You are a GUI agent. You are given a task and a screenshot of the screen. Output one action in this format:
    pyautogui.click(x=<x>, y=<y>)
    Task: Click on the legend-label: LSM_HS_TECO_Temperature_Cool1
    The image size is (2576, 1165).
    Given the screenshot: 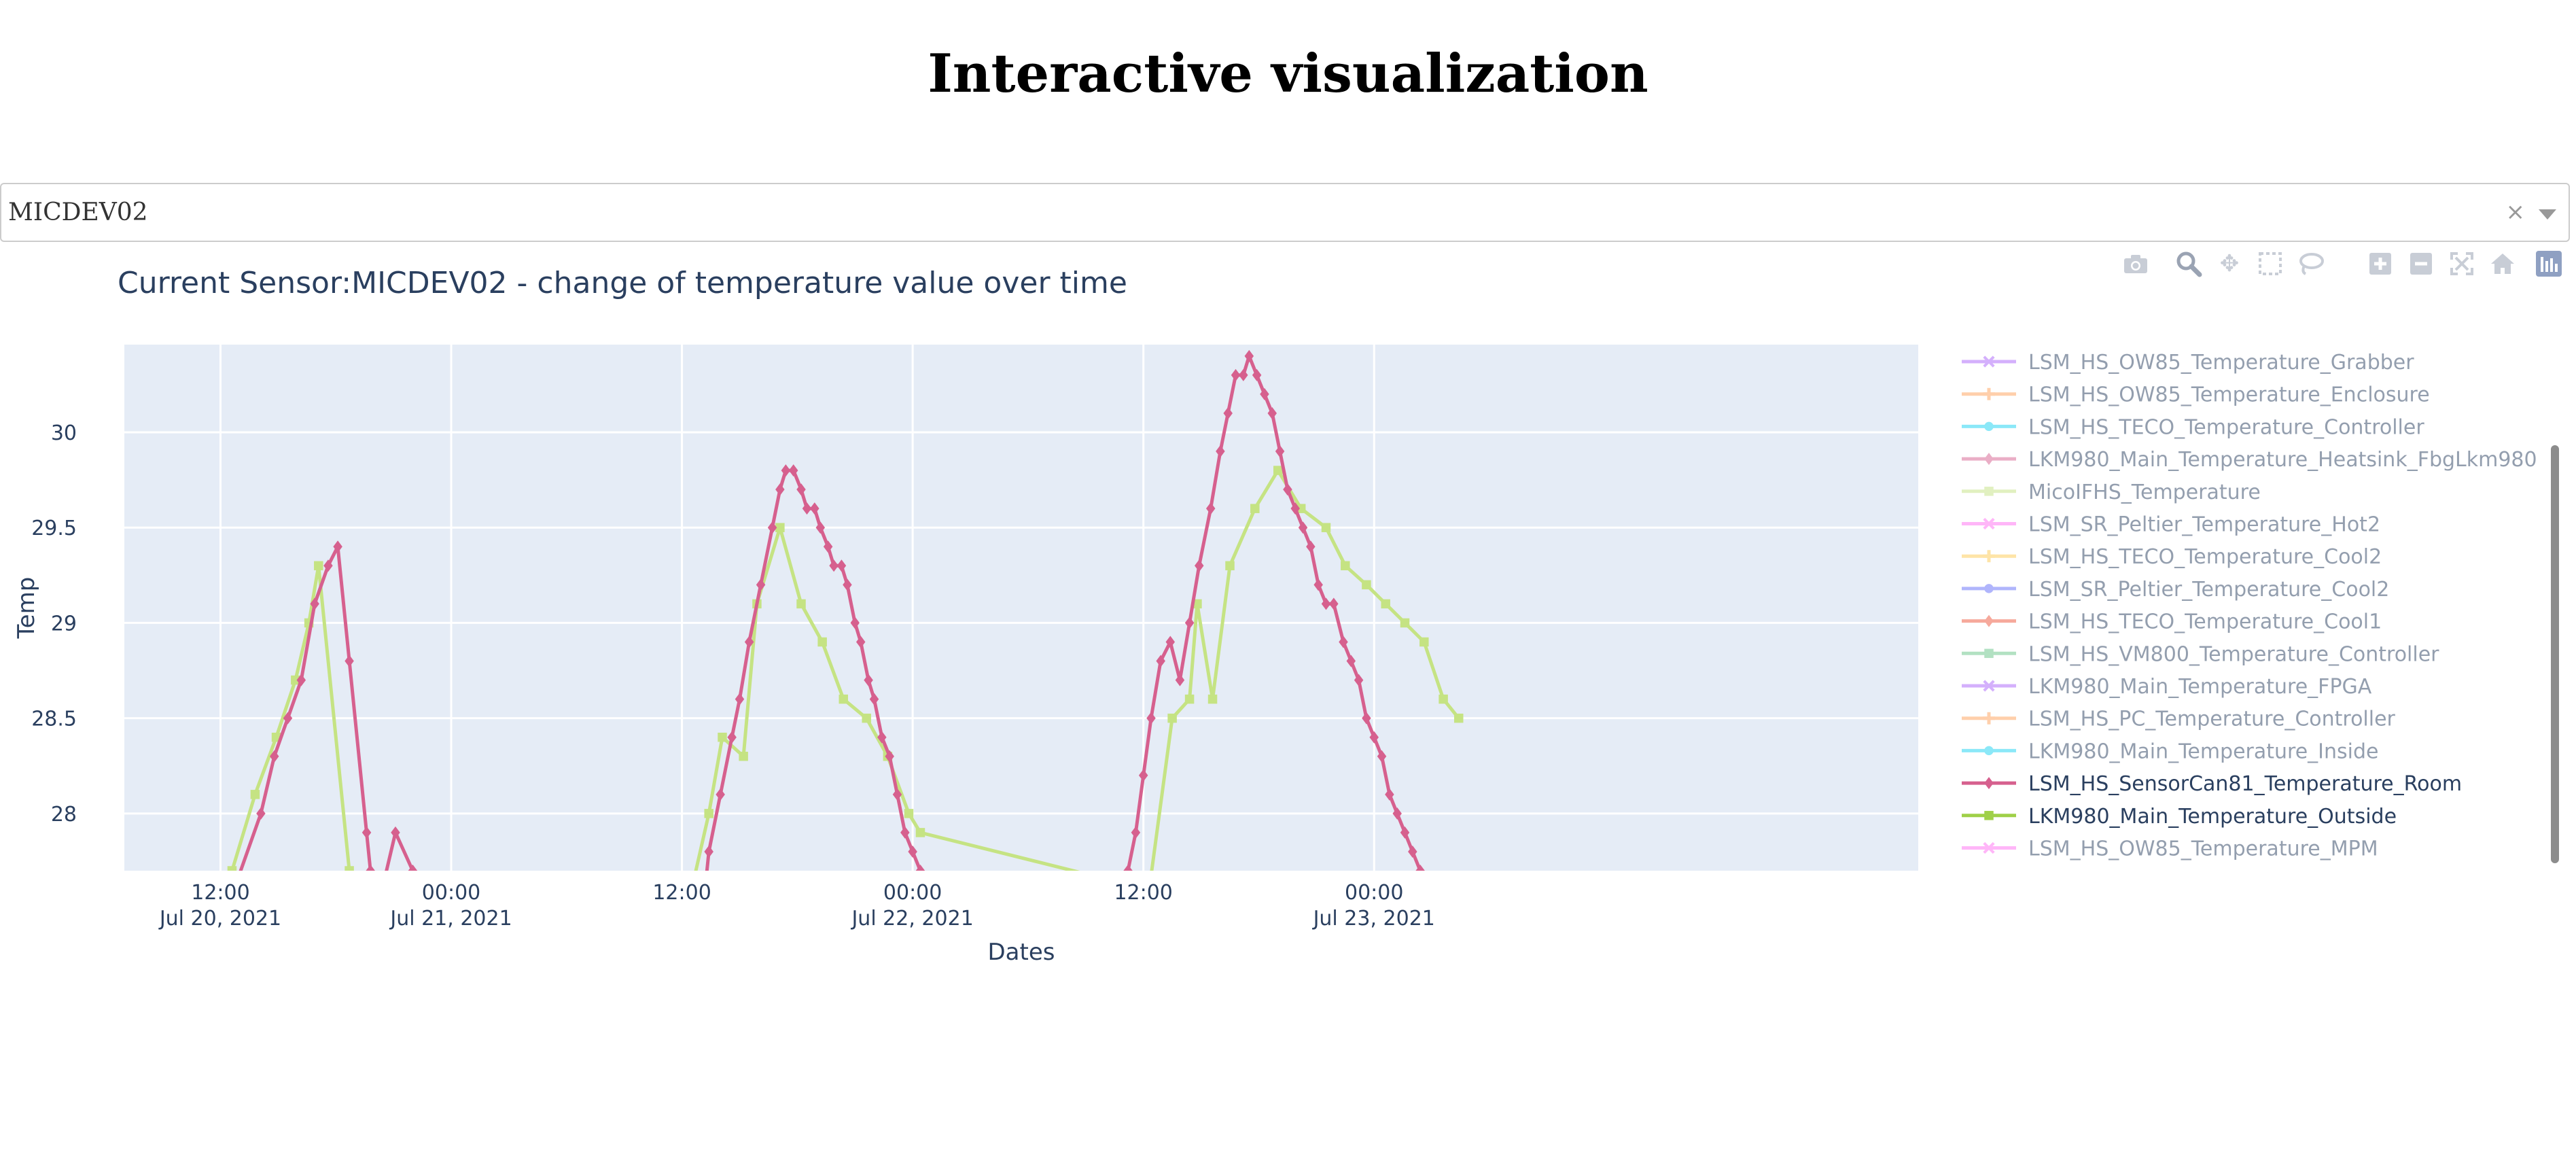 What is the action you would take?
    pyautogui.click(x=2205, y=622)
    